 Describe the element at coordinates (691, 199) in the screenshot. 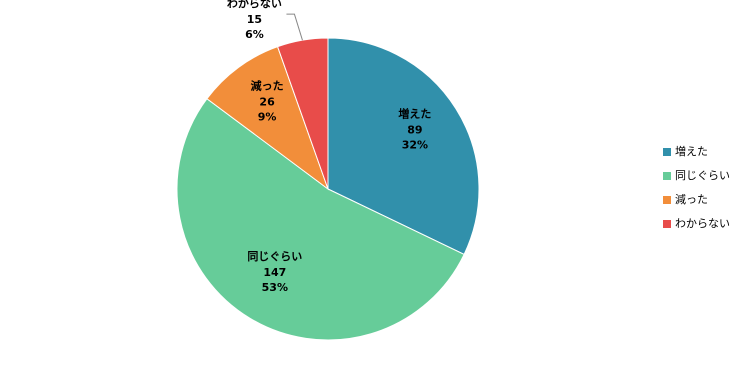

I see `legend-label: 減った` at that location.